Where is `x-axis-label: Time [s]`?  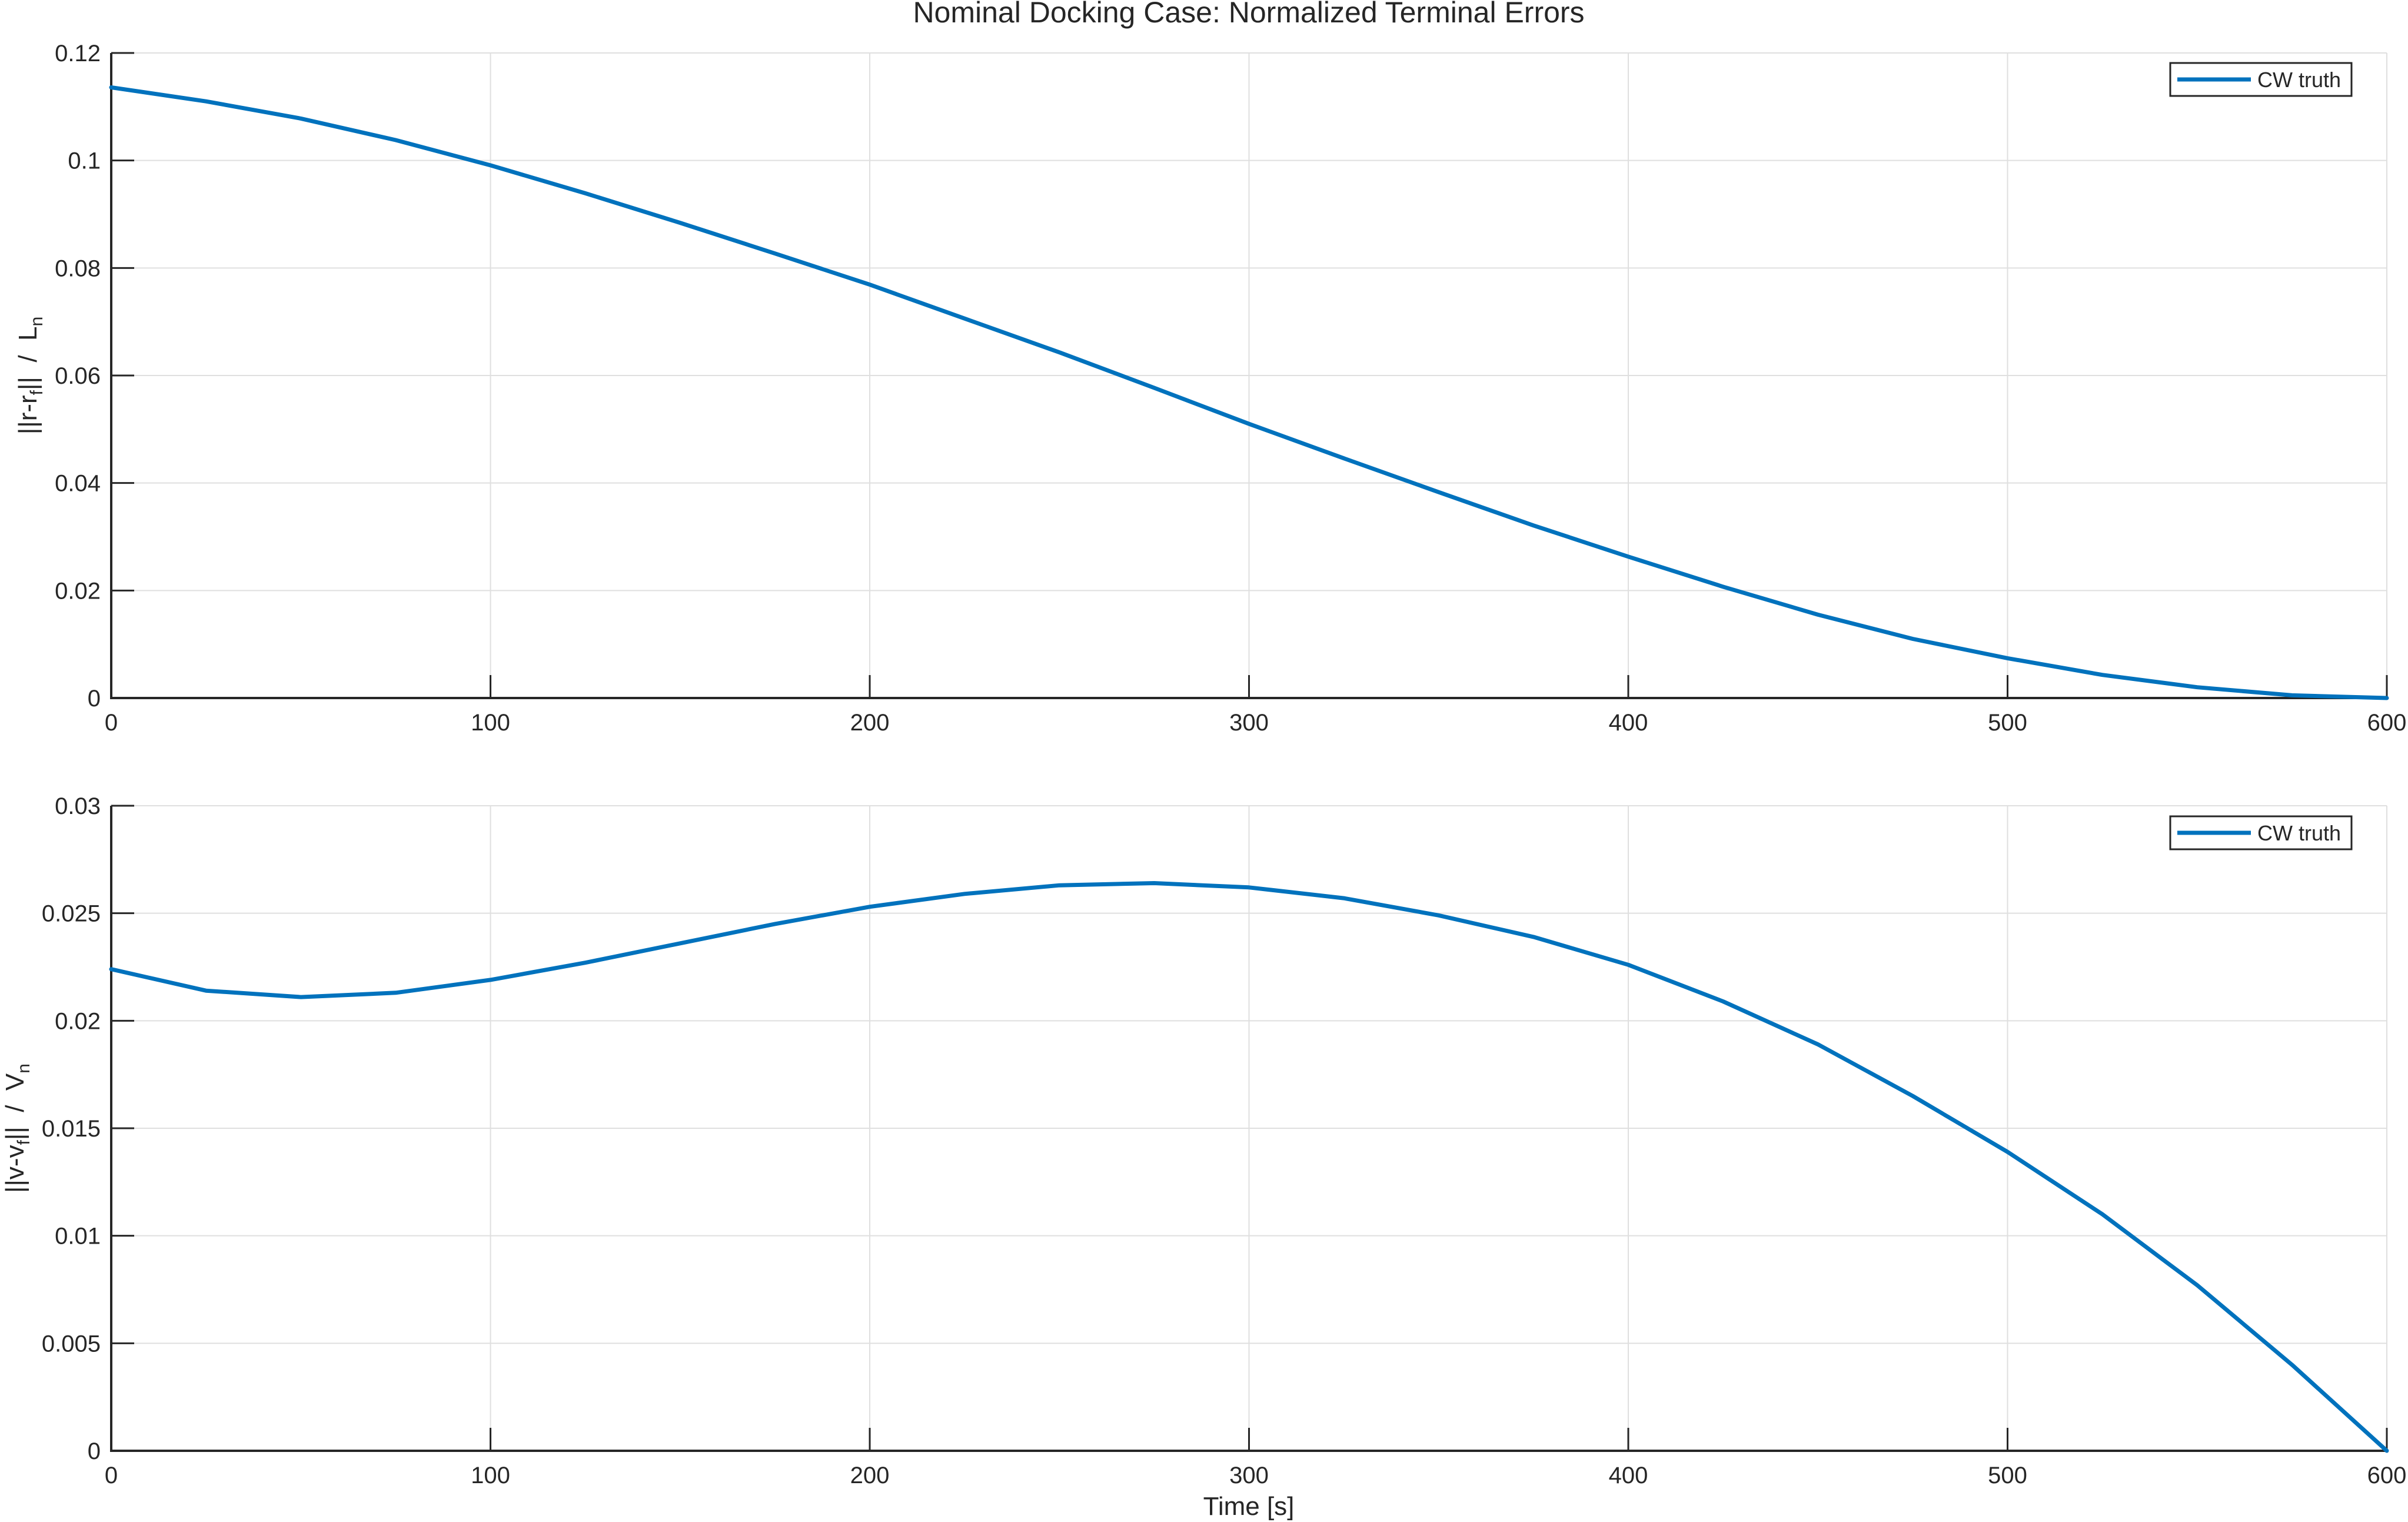
x-axis-label: Time [s] is located at coordinates (1249, 1506).